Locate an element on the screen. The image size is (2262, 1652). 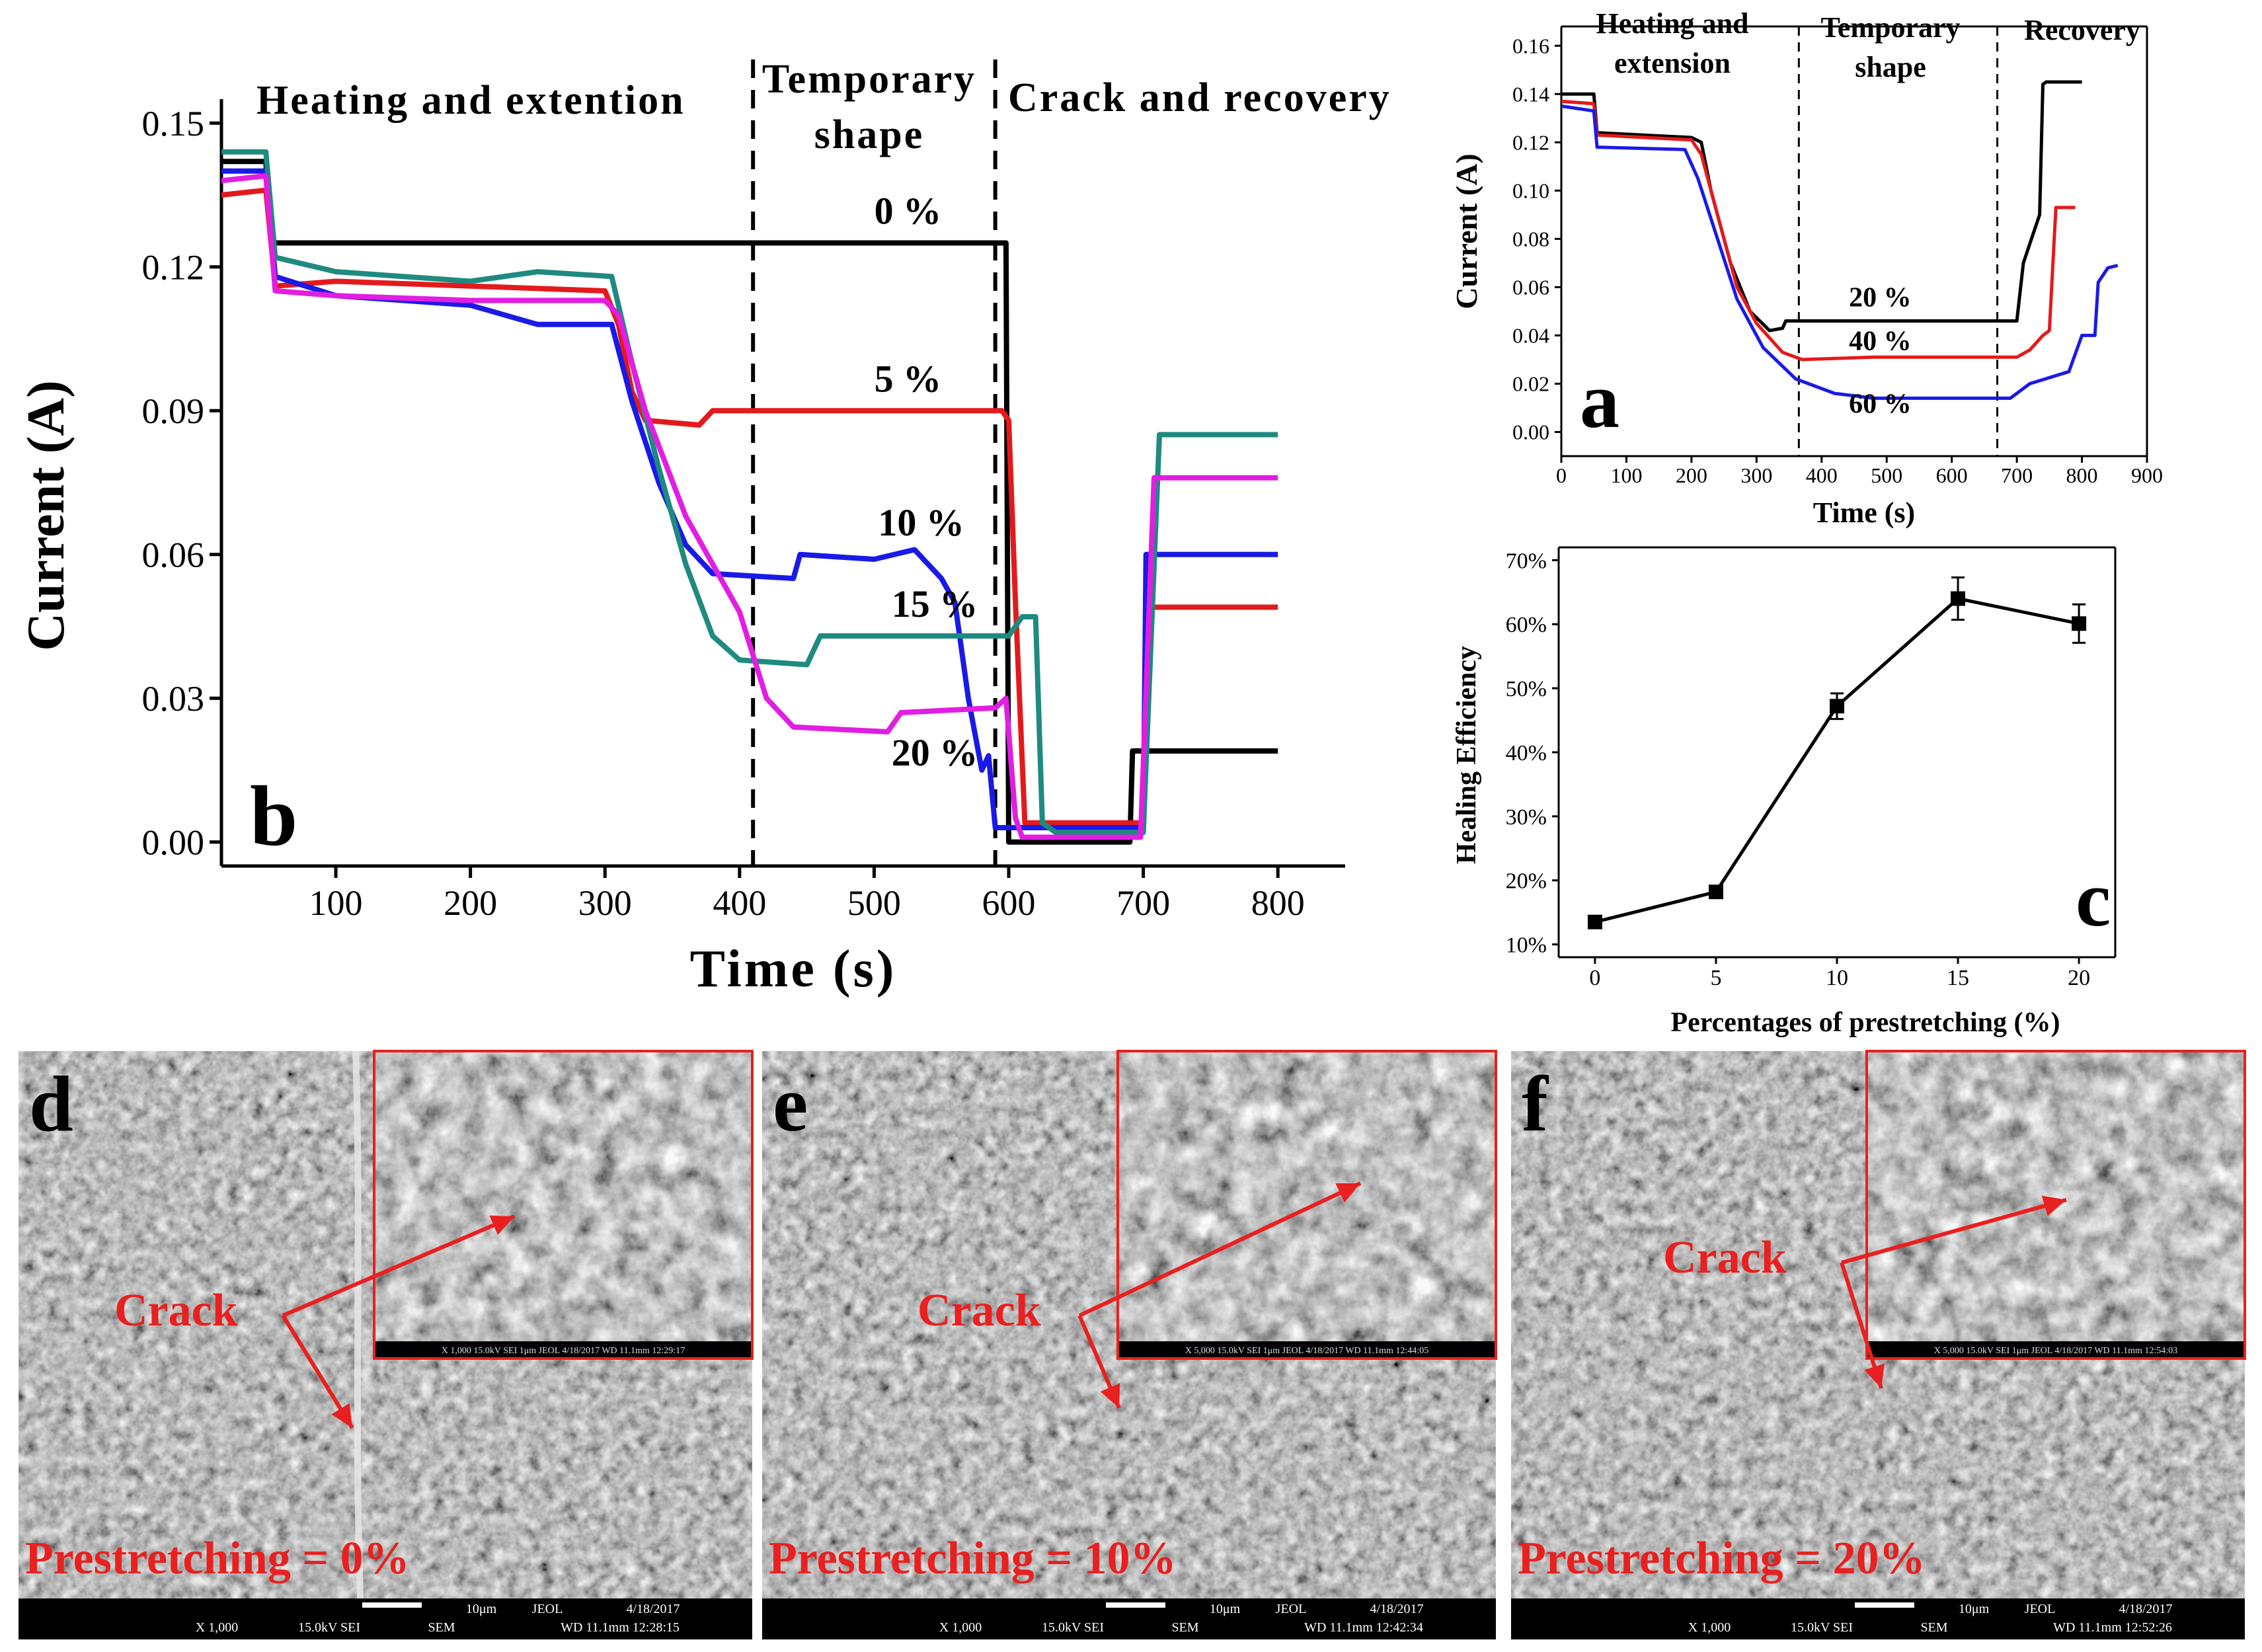
crack-line is located at coordinates (359, 1345).